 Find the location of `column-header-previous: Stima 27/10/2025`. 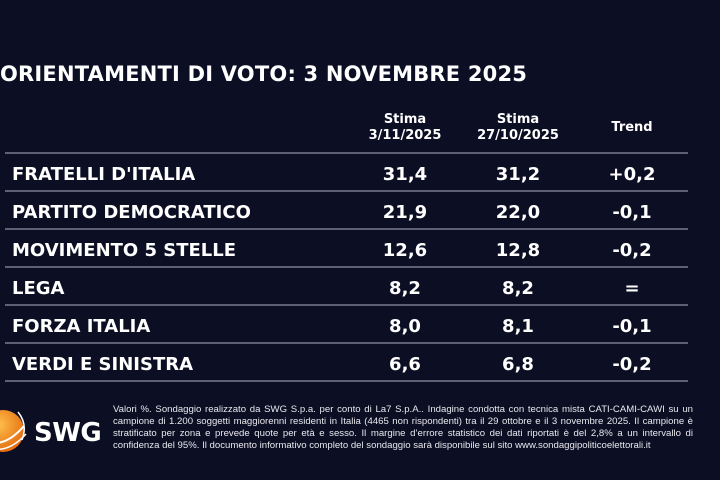

column-header-previous: Stima 27/10/2025 is located at coordinates (518, 127).